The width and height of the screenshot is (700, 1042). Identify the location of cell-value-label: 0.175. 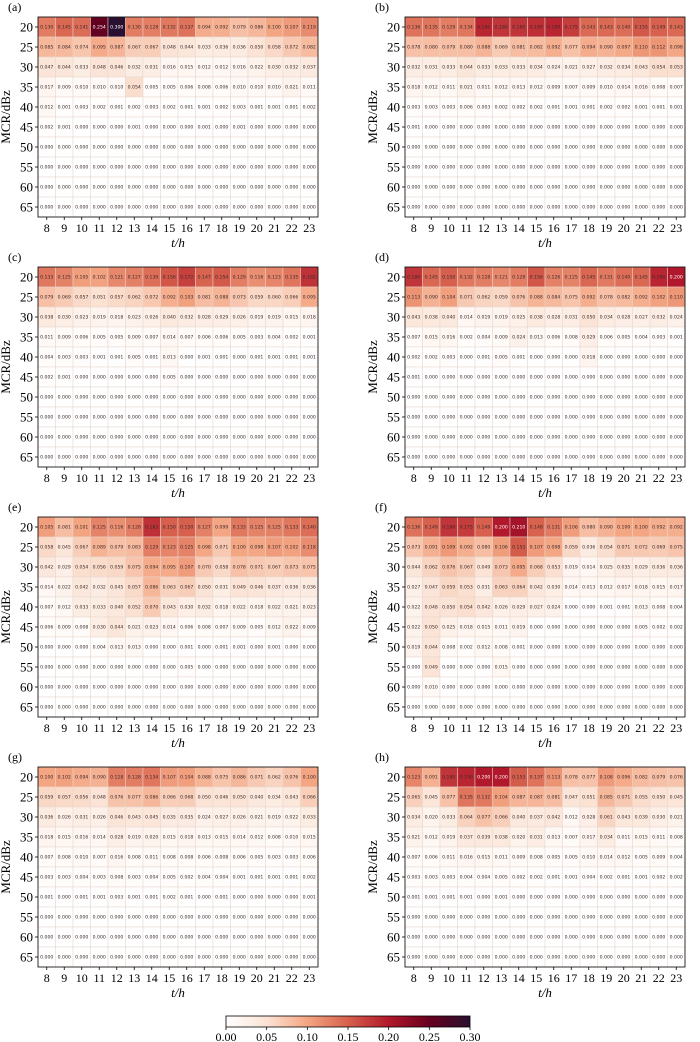
(466, 528).